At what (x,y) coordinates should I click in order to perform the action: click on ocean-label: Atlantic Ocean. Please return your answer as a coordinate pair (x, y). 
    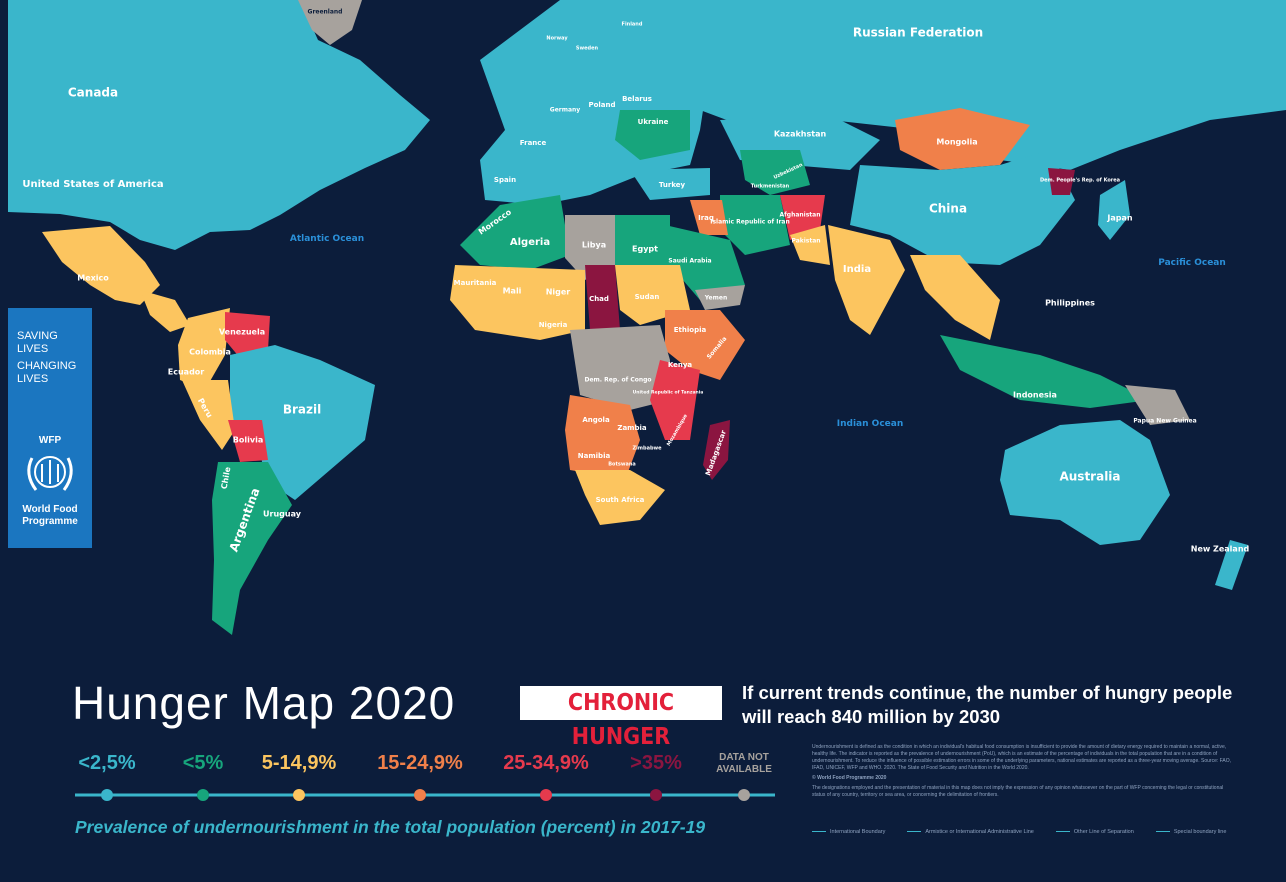
    Looking at the image, I should click on (327, 239).